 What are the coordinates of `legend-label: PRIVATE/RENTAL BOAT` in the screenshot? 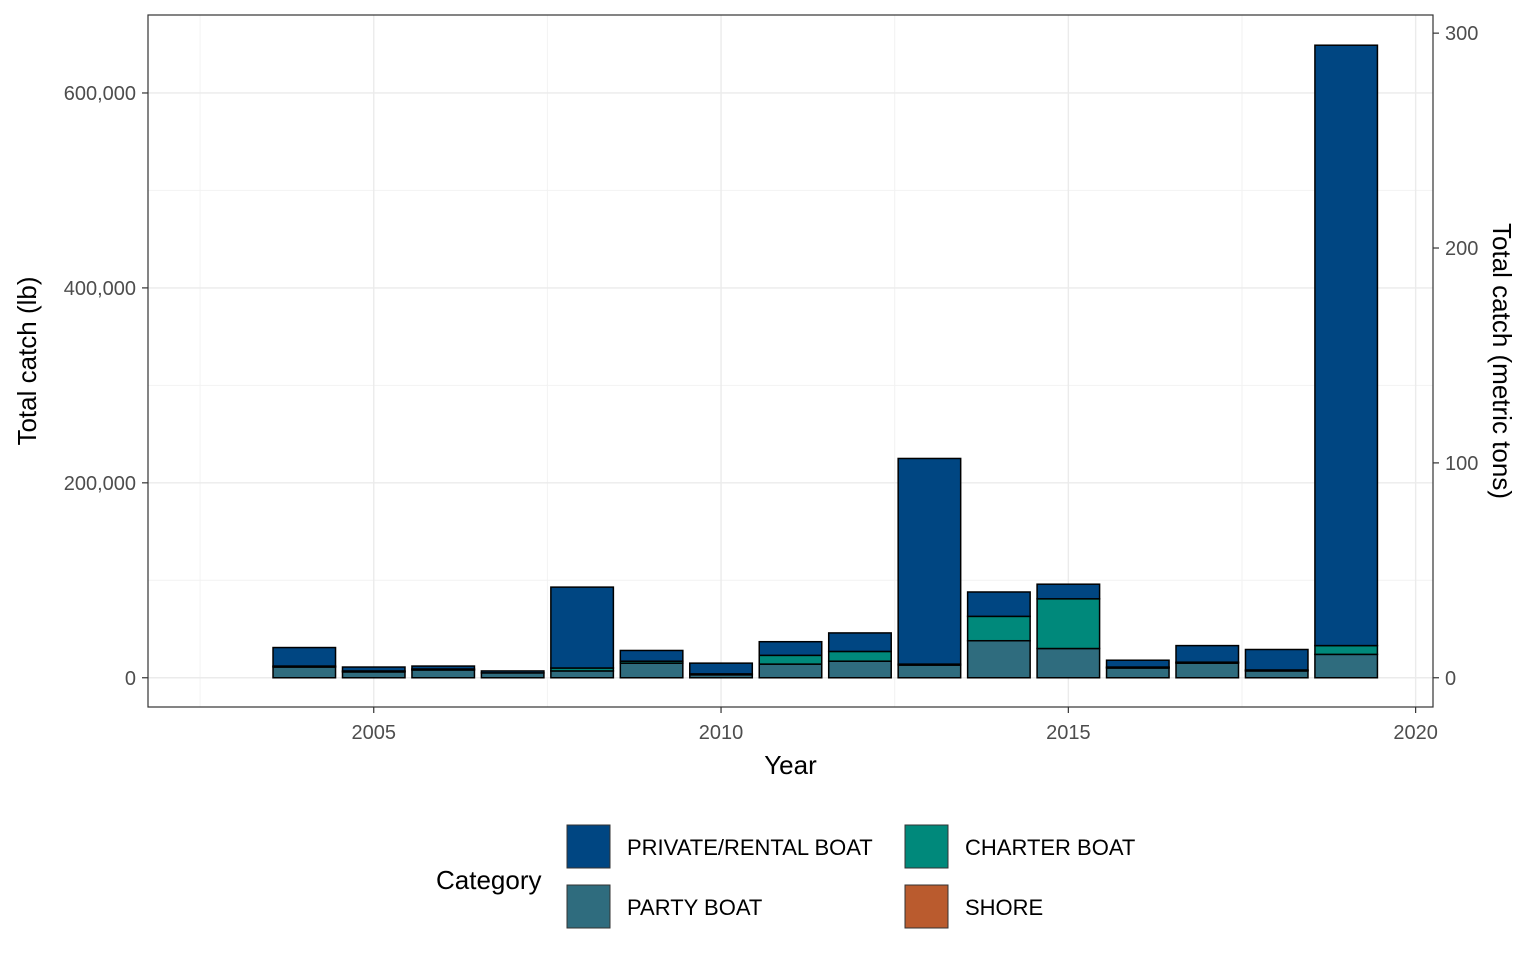 It's located at (750, 847).